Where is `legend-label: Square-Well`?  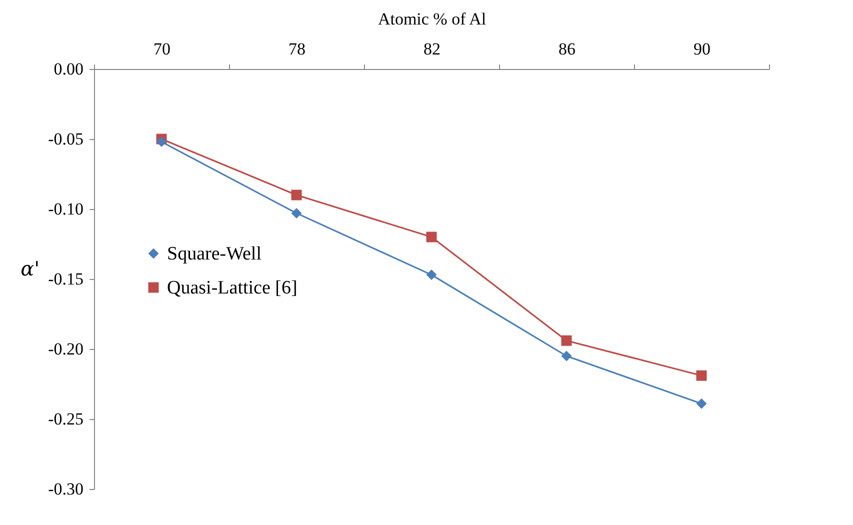 legend-label: Square-Well is located at coordinates (214, 254).